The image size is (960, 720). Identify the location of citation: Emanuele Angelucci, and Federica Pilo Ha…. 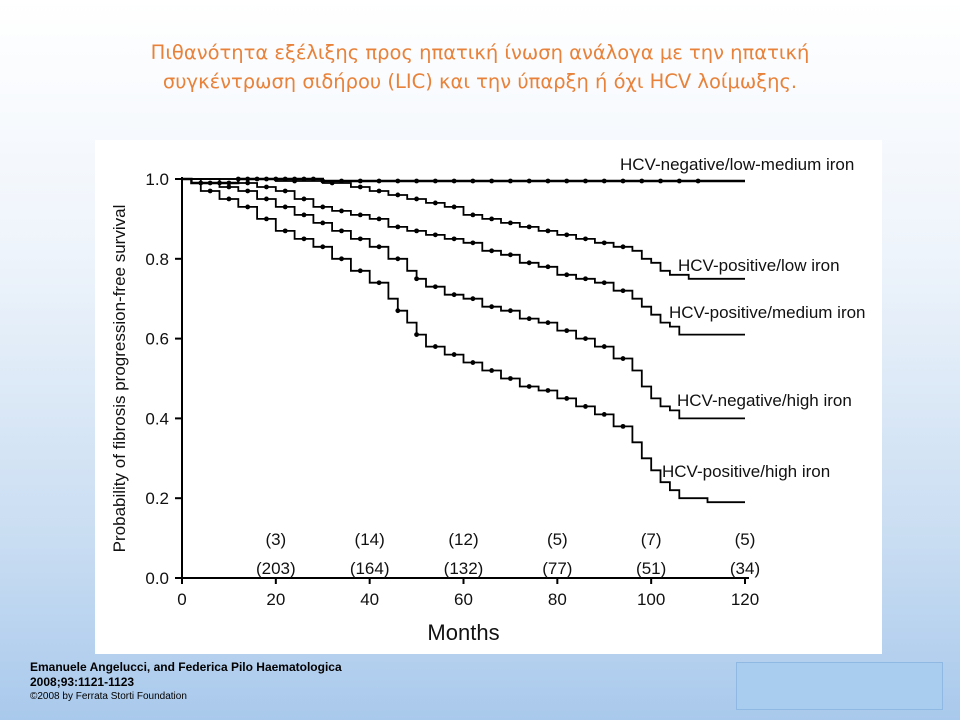
(186, 681).